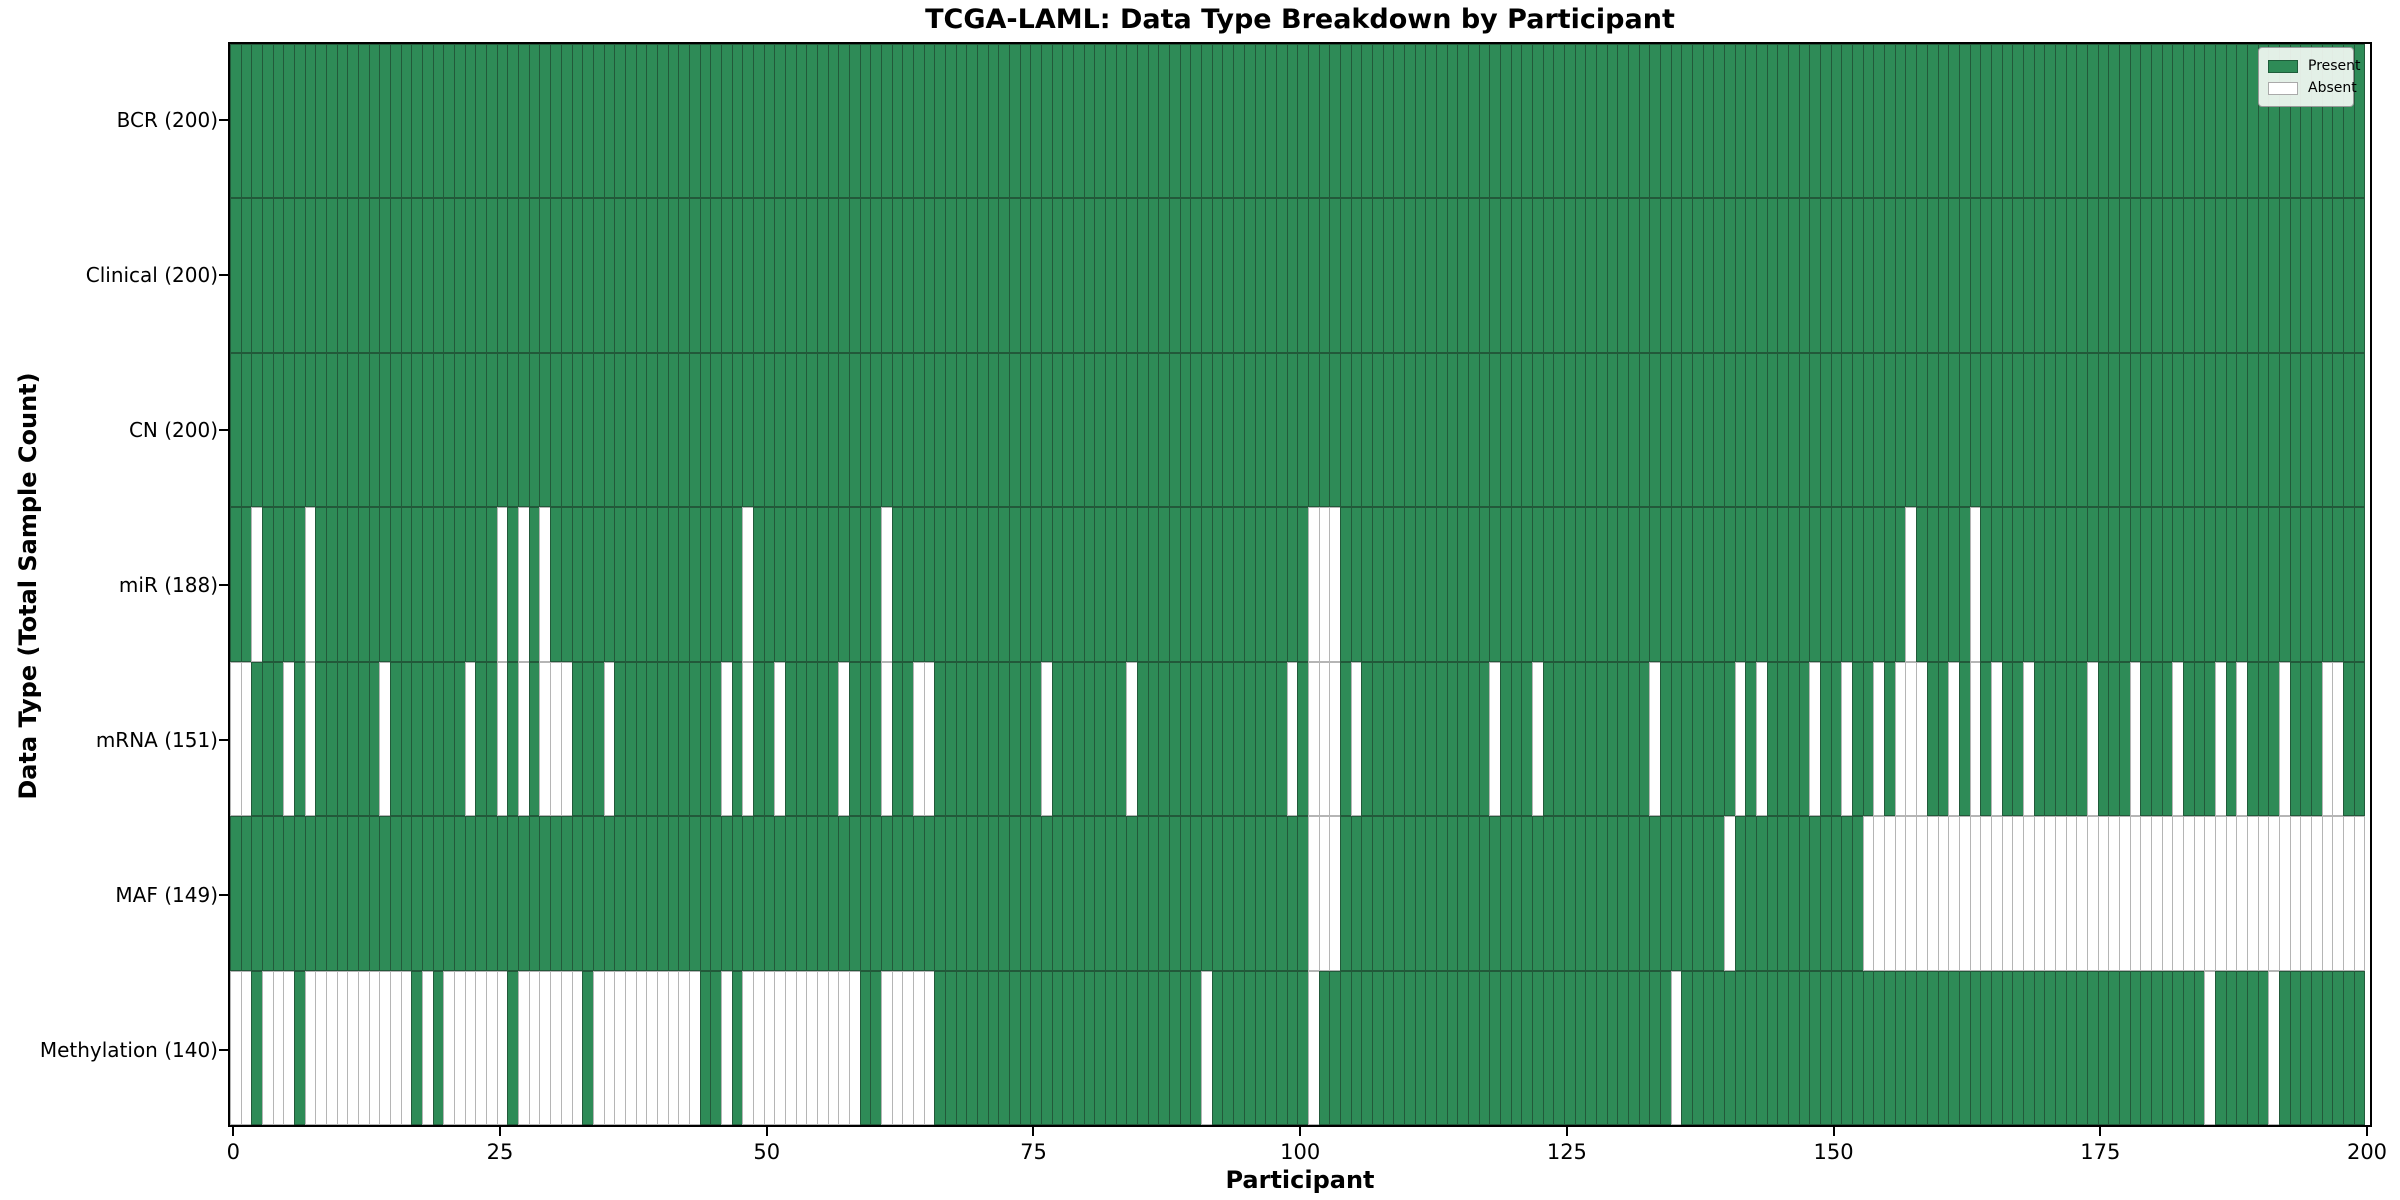  Describe the element at coordinates (156, 739) in the screenshot. I see `y-tick-label-mRNA: mRNA (151)` at that location.